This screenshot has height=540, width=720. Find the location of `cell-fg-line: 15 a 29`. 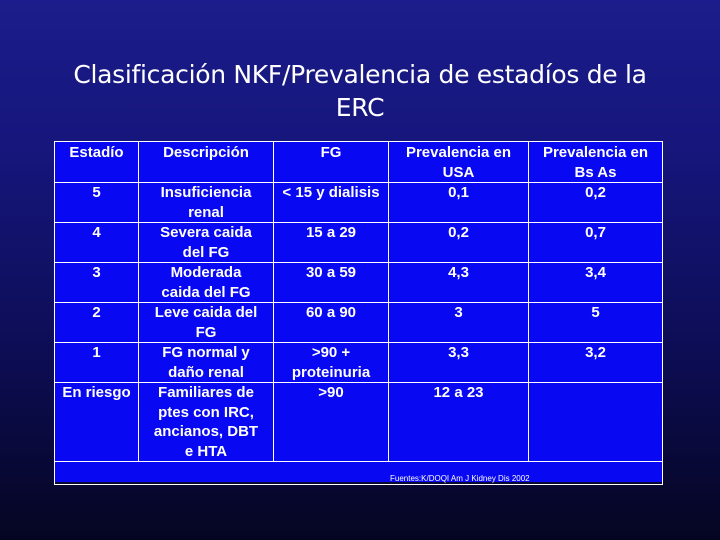

cell-fg-line: 15 a 29 is located at coordinates (331, 232).